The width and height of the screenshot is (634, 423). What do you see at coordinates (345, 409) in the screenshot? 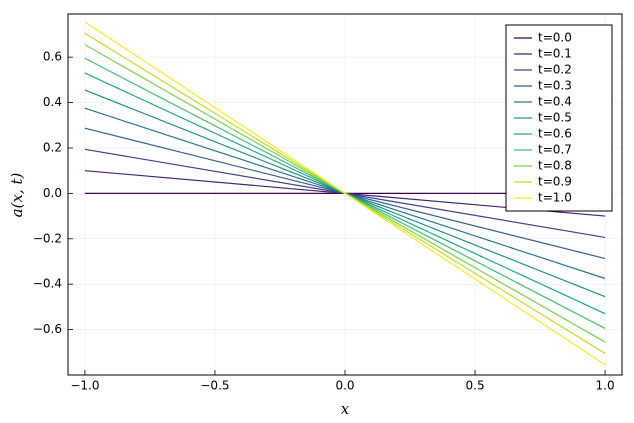
I see `x-axis-label: x` at bounding box center [345, 409].